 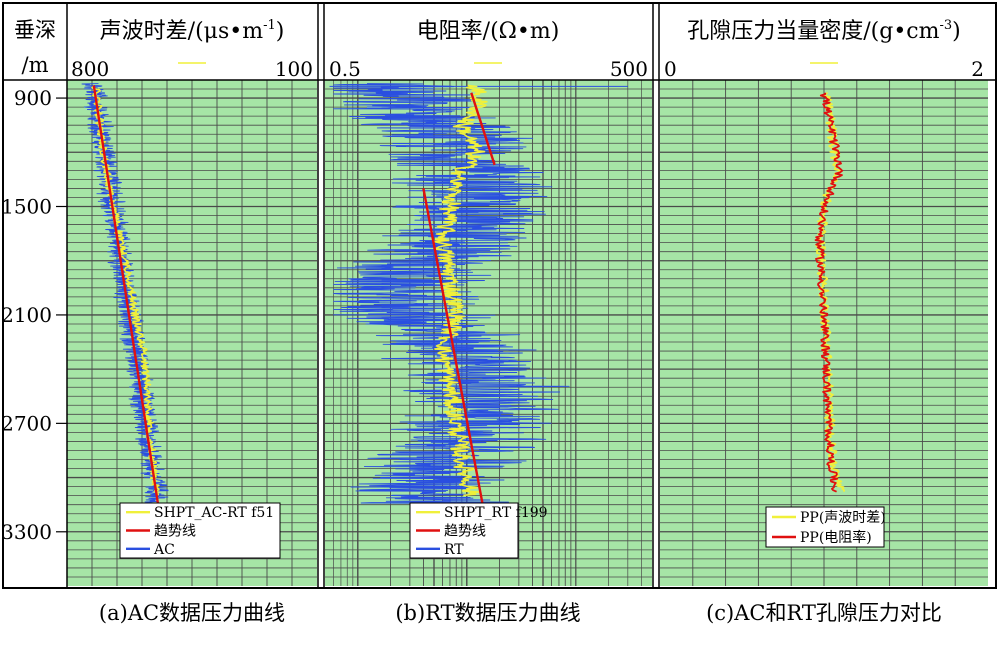 I want to click on panel-title-rt: 电阻率/(Ω•m), so click(x=488, y=31).